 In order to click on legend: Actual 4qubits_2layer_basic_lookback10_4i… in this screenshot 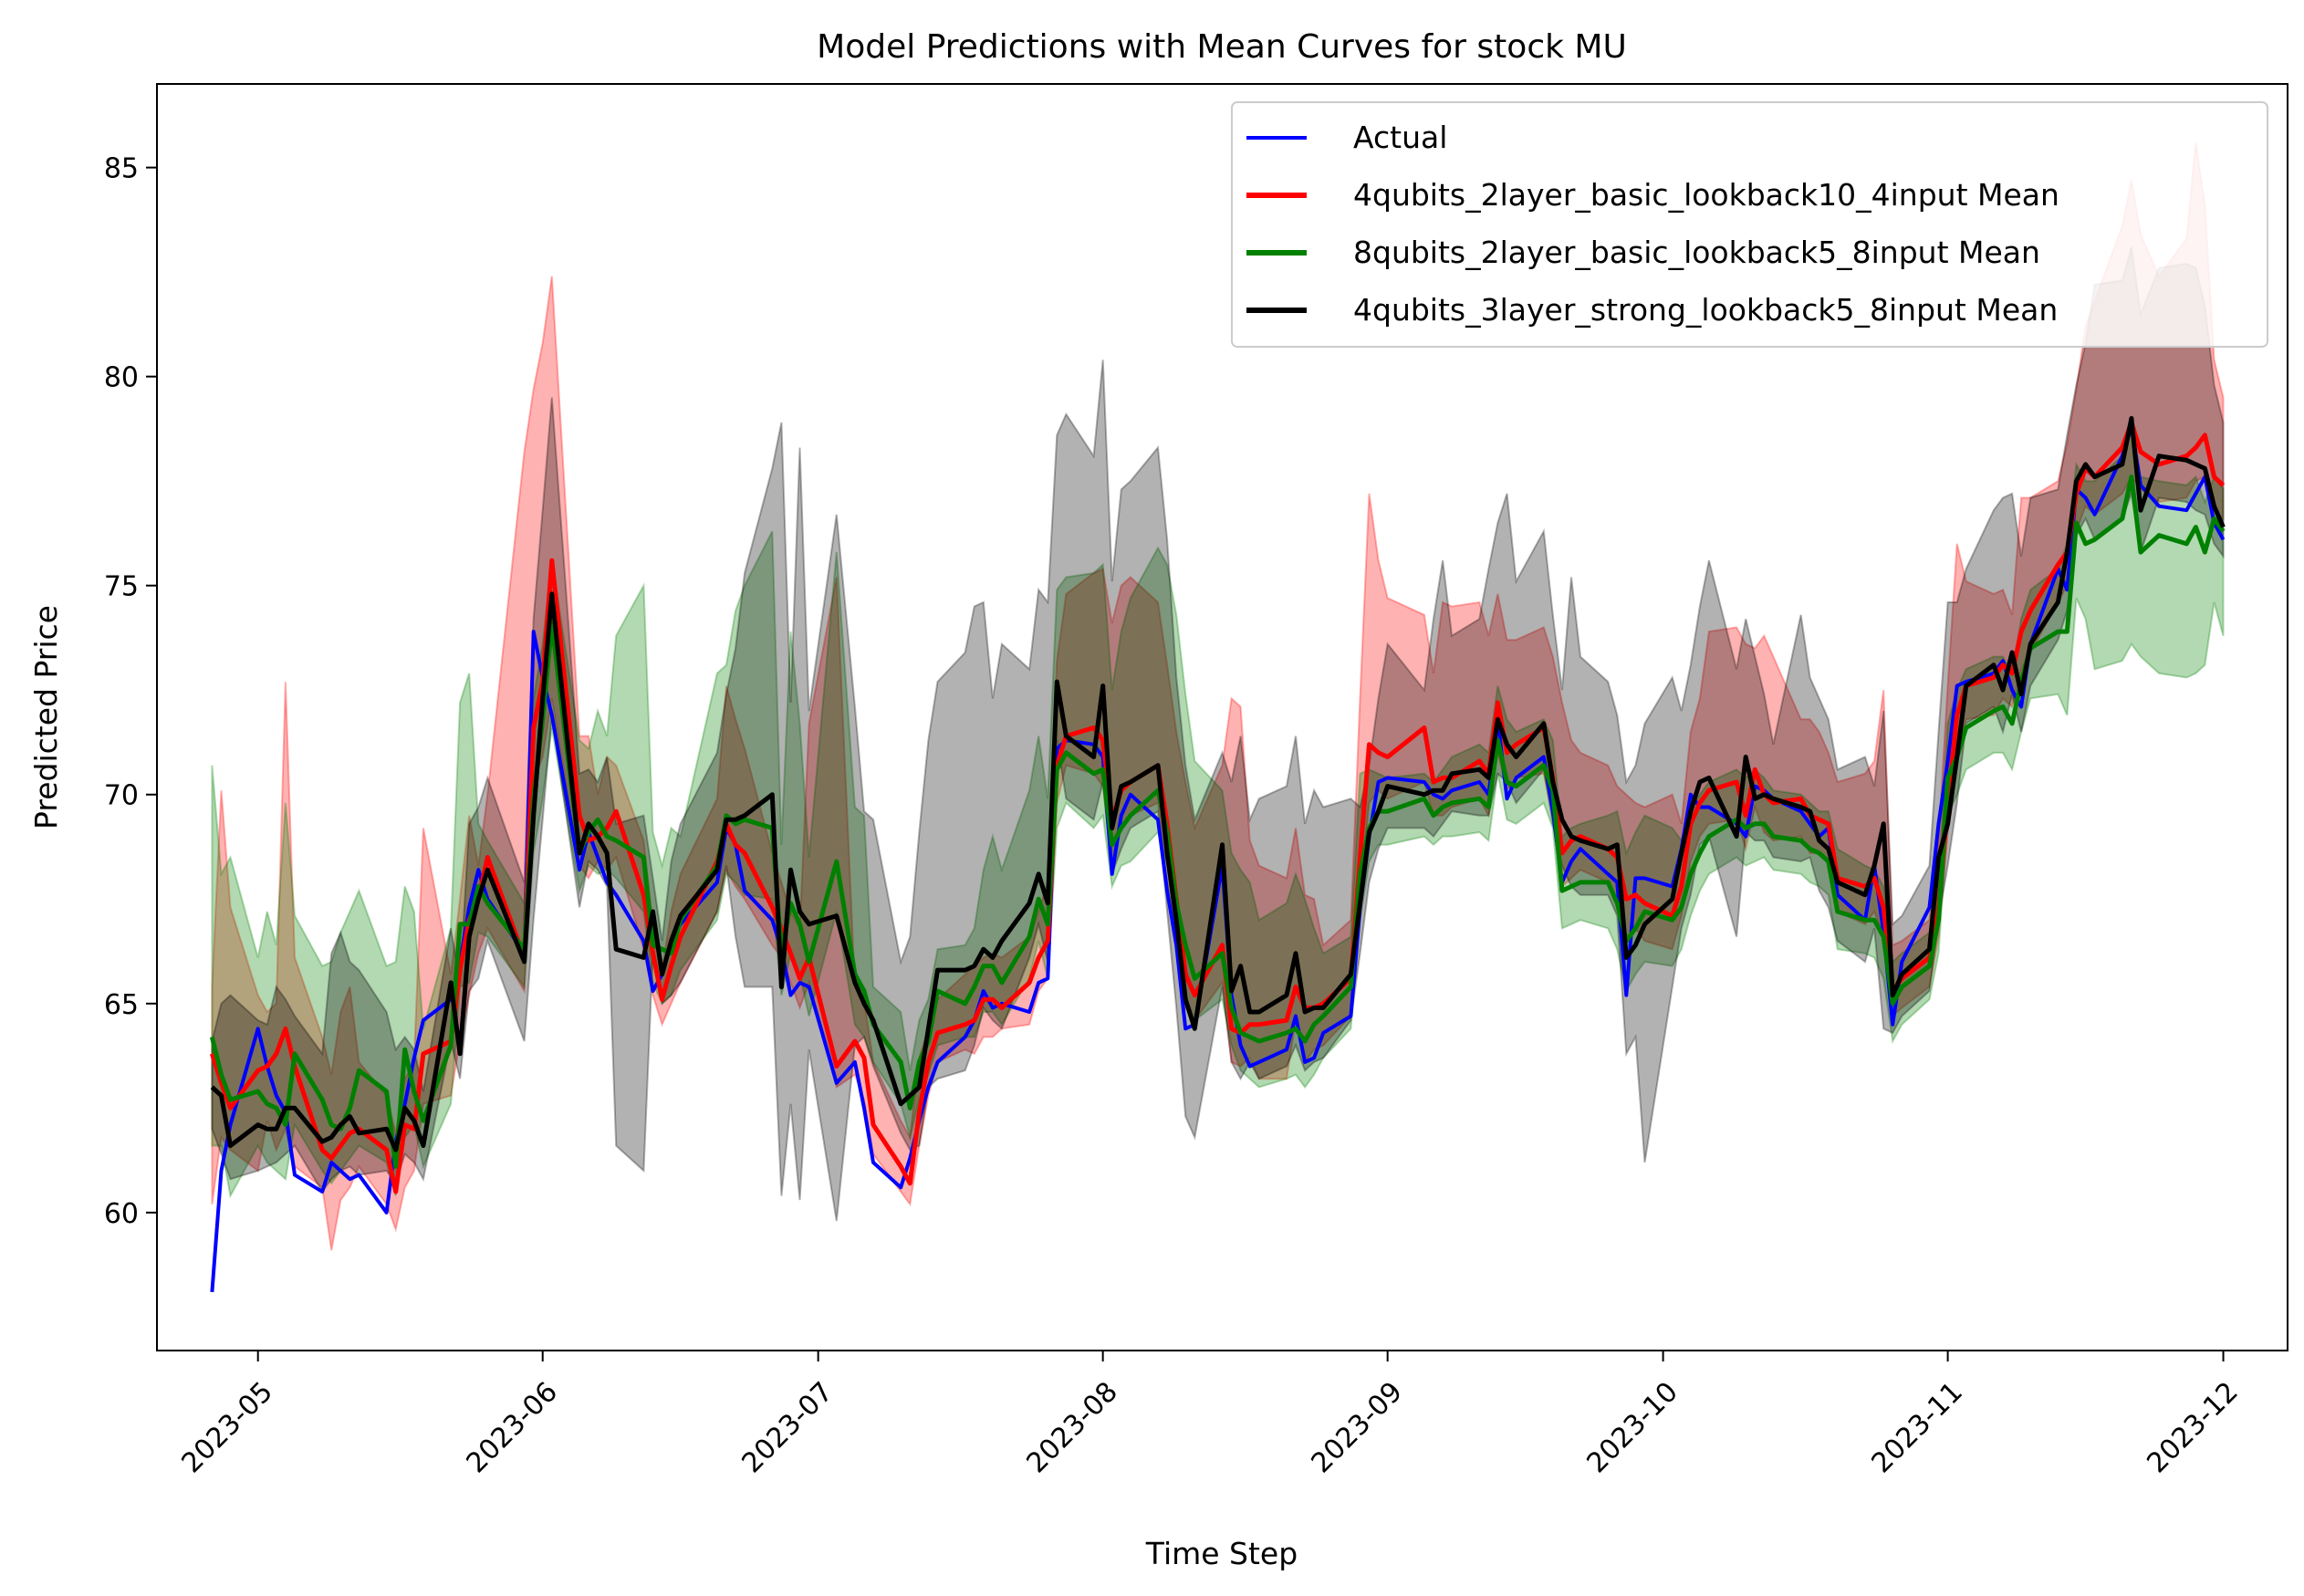, I will do `click(1749, 225)`.